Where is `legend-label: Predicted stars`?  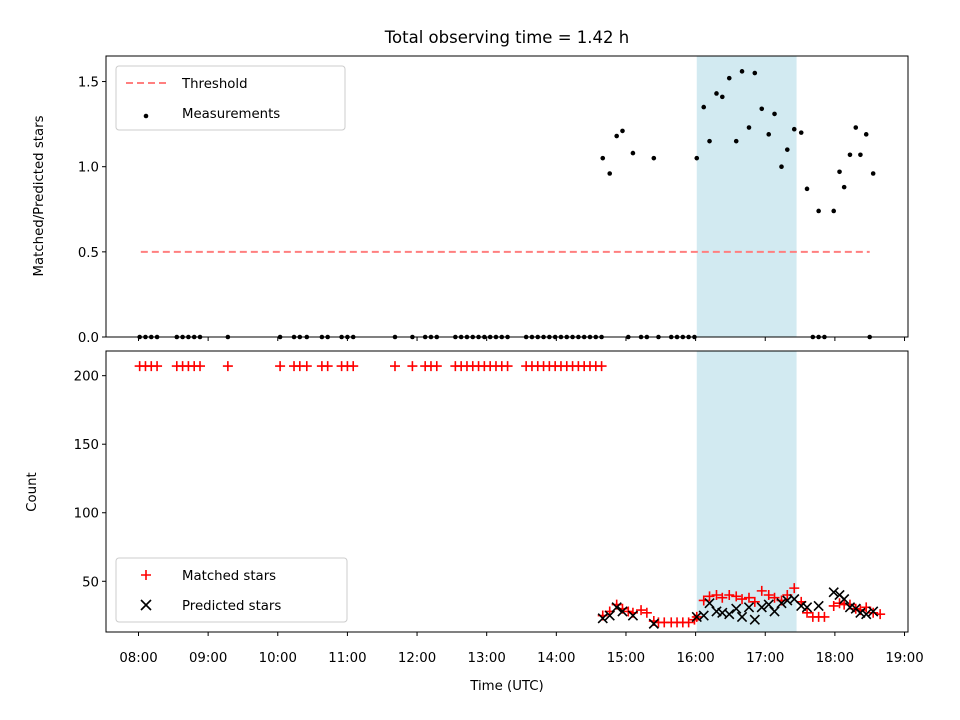 legend-label: Predicted stars is located at coordinates (231, 606).